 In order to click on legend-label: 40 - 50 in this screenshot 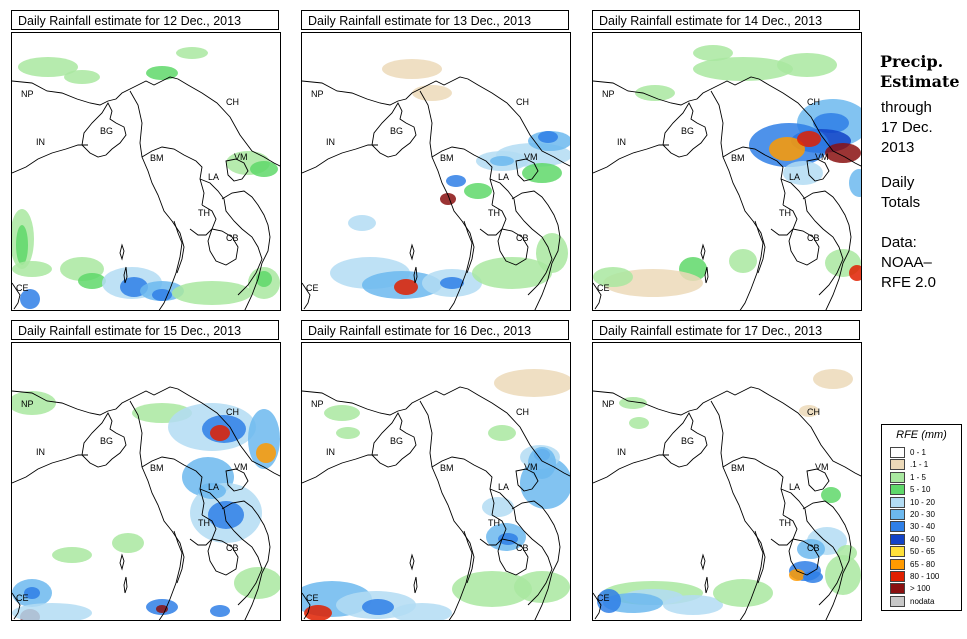, I will do `click(922, 539)`.